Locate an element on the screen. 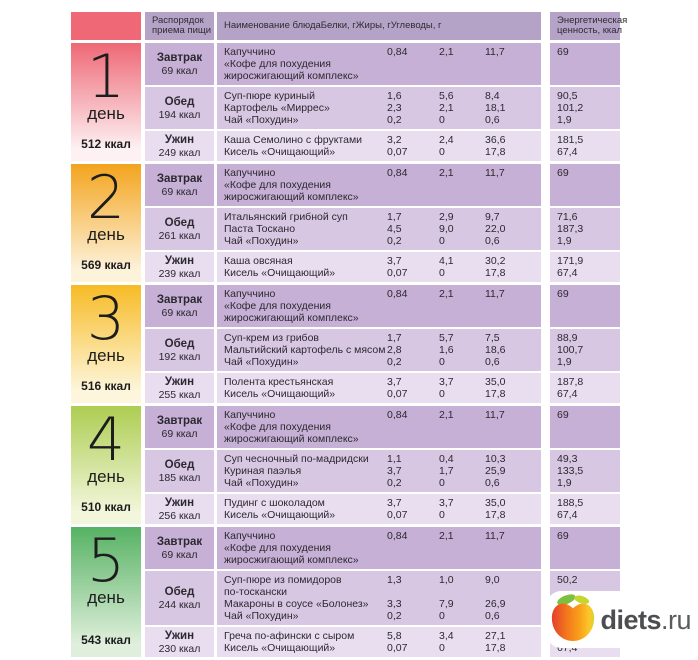 The image size is (698, 660). energy-column: 181,5 67,4 is located at coordinates (588, 146).